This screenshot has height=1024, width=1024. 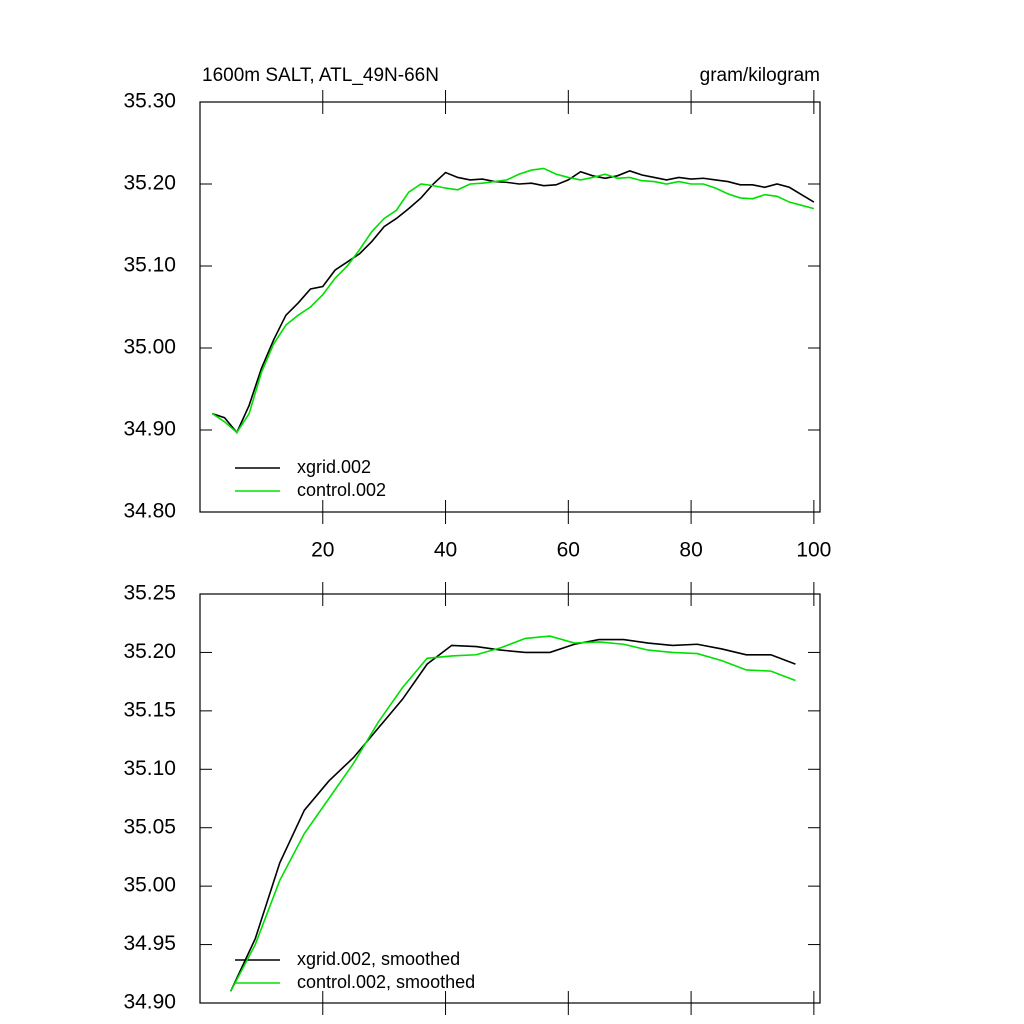 What do you see at coordinates (568, 550) in the screenshot?
I see `x-tick-label: 60` at bounding box center [568, 550].